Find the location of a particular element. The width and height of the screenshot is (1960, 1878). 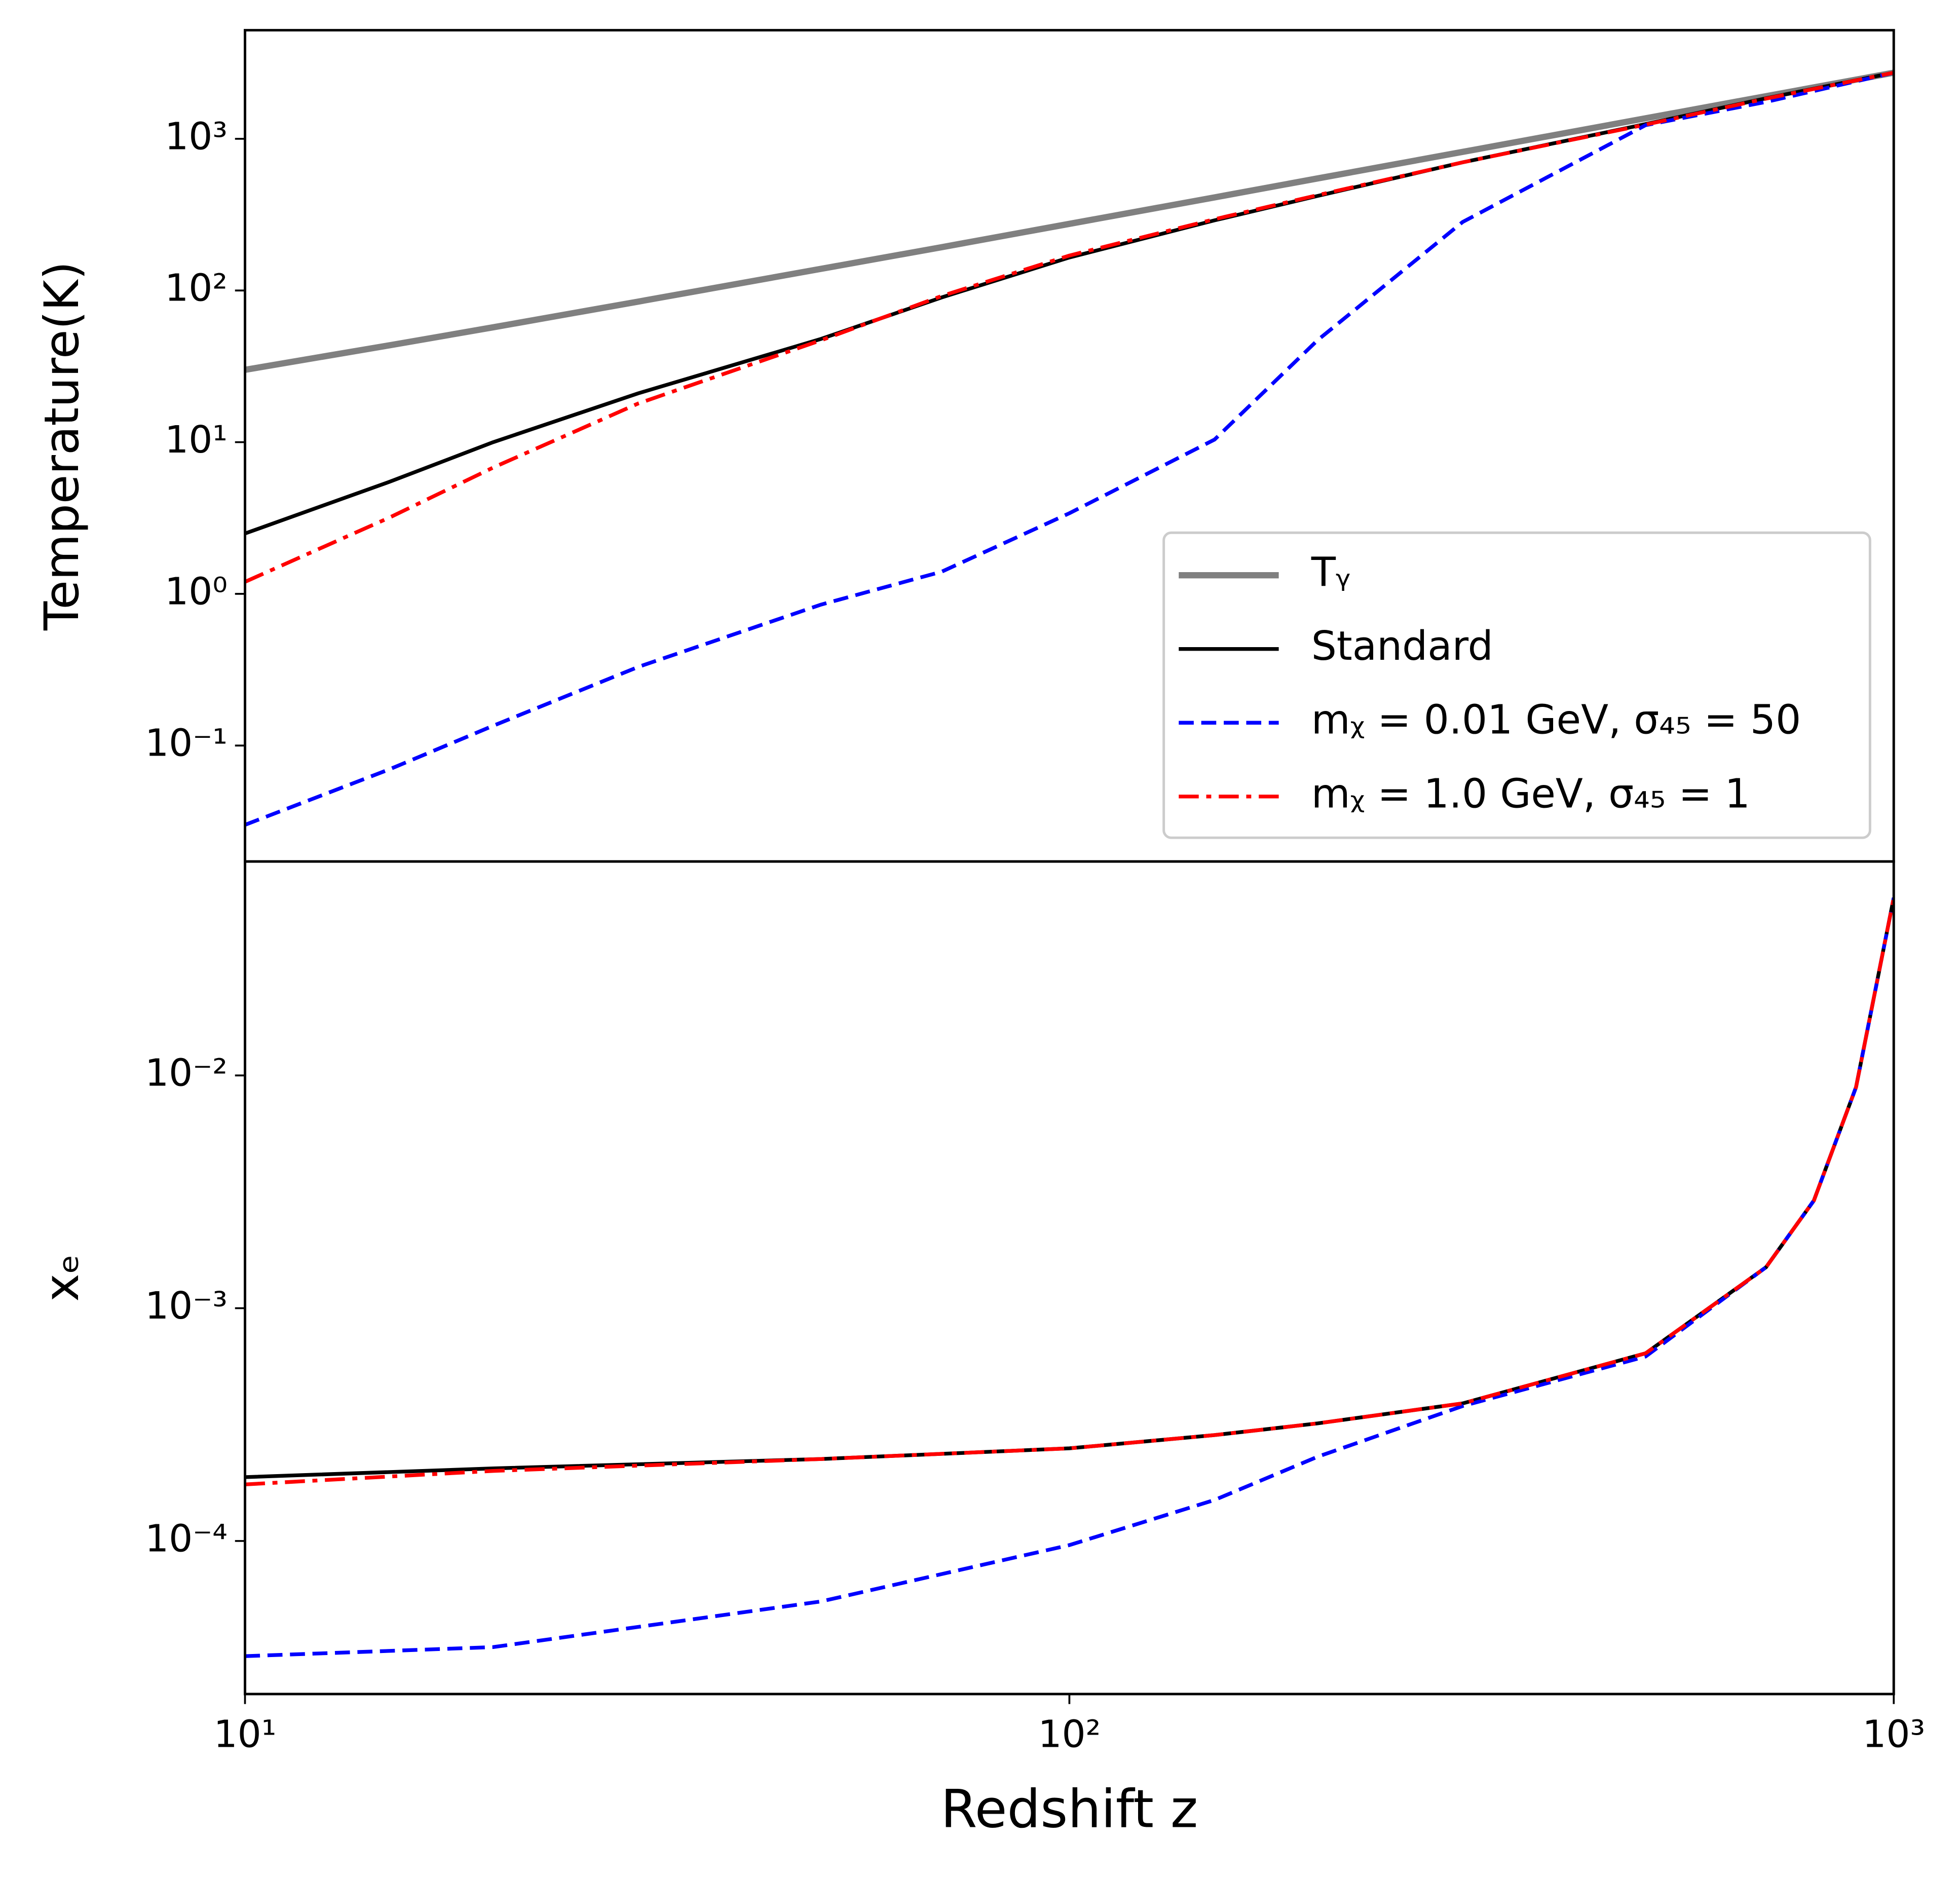

y-tick-label: 10⁻⁴ is located at coordinates (186, 1538).